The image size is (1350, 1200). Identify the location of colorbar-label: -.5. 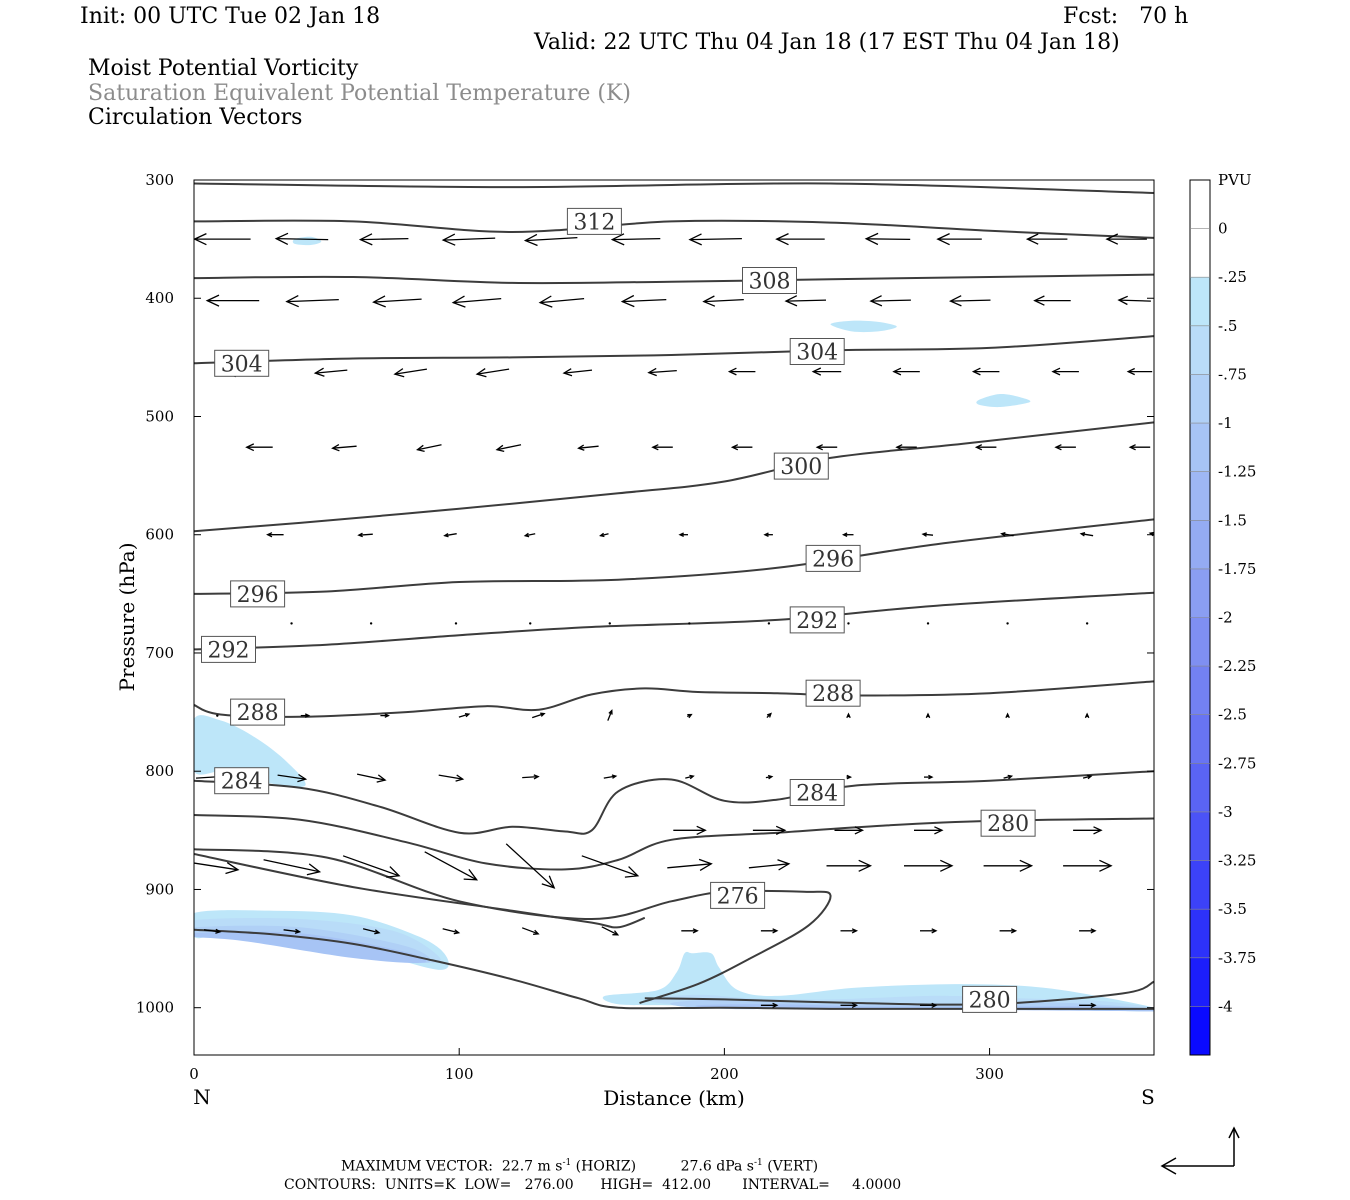
(1227, 326).